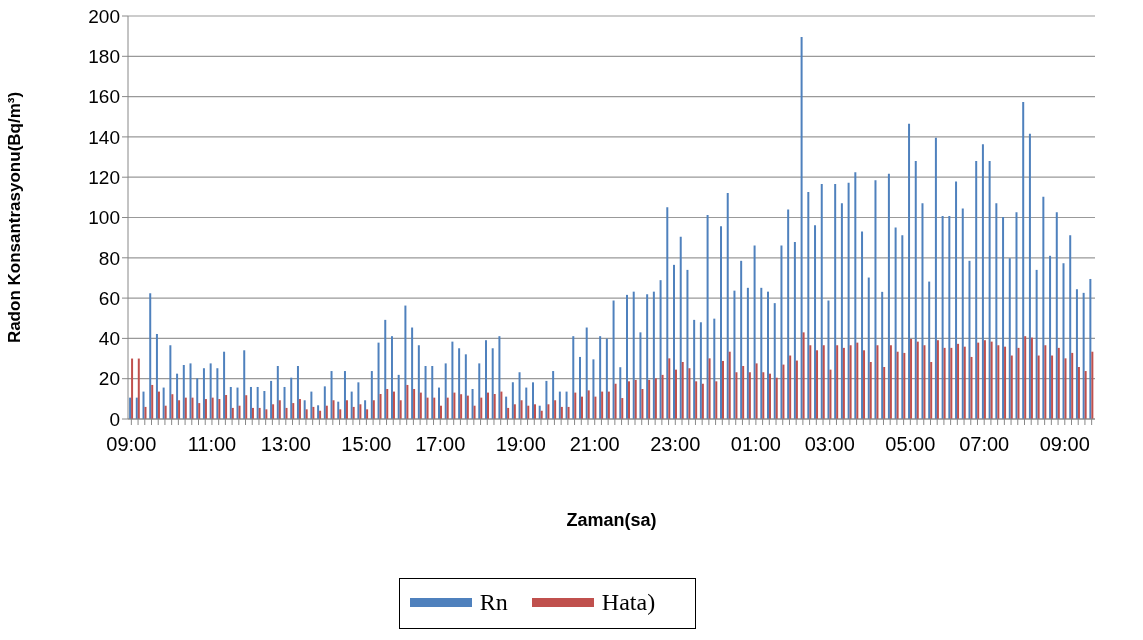 The width and height of the screenshot is (1143, 640). I want to click on legend-label: Rn, so click(493, 602).